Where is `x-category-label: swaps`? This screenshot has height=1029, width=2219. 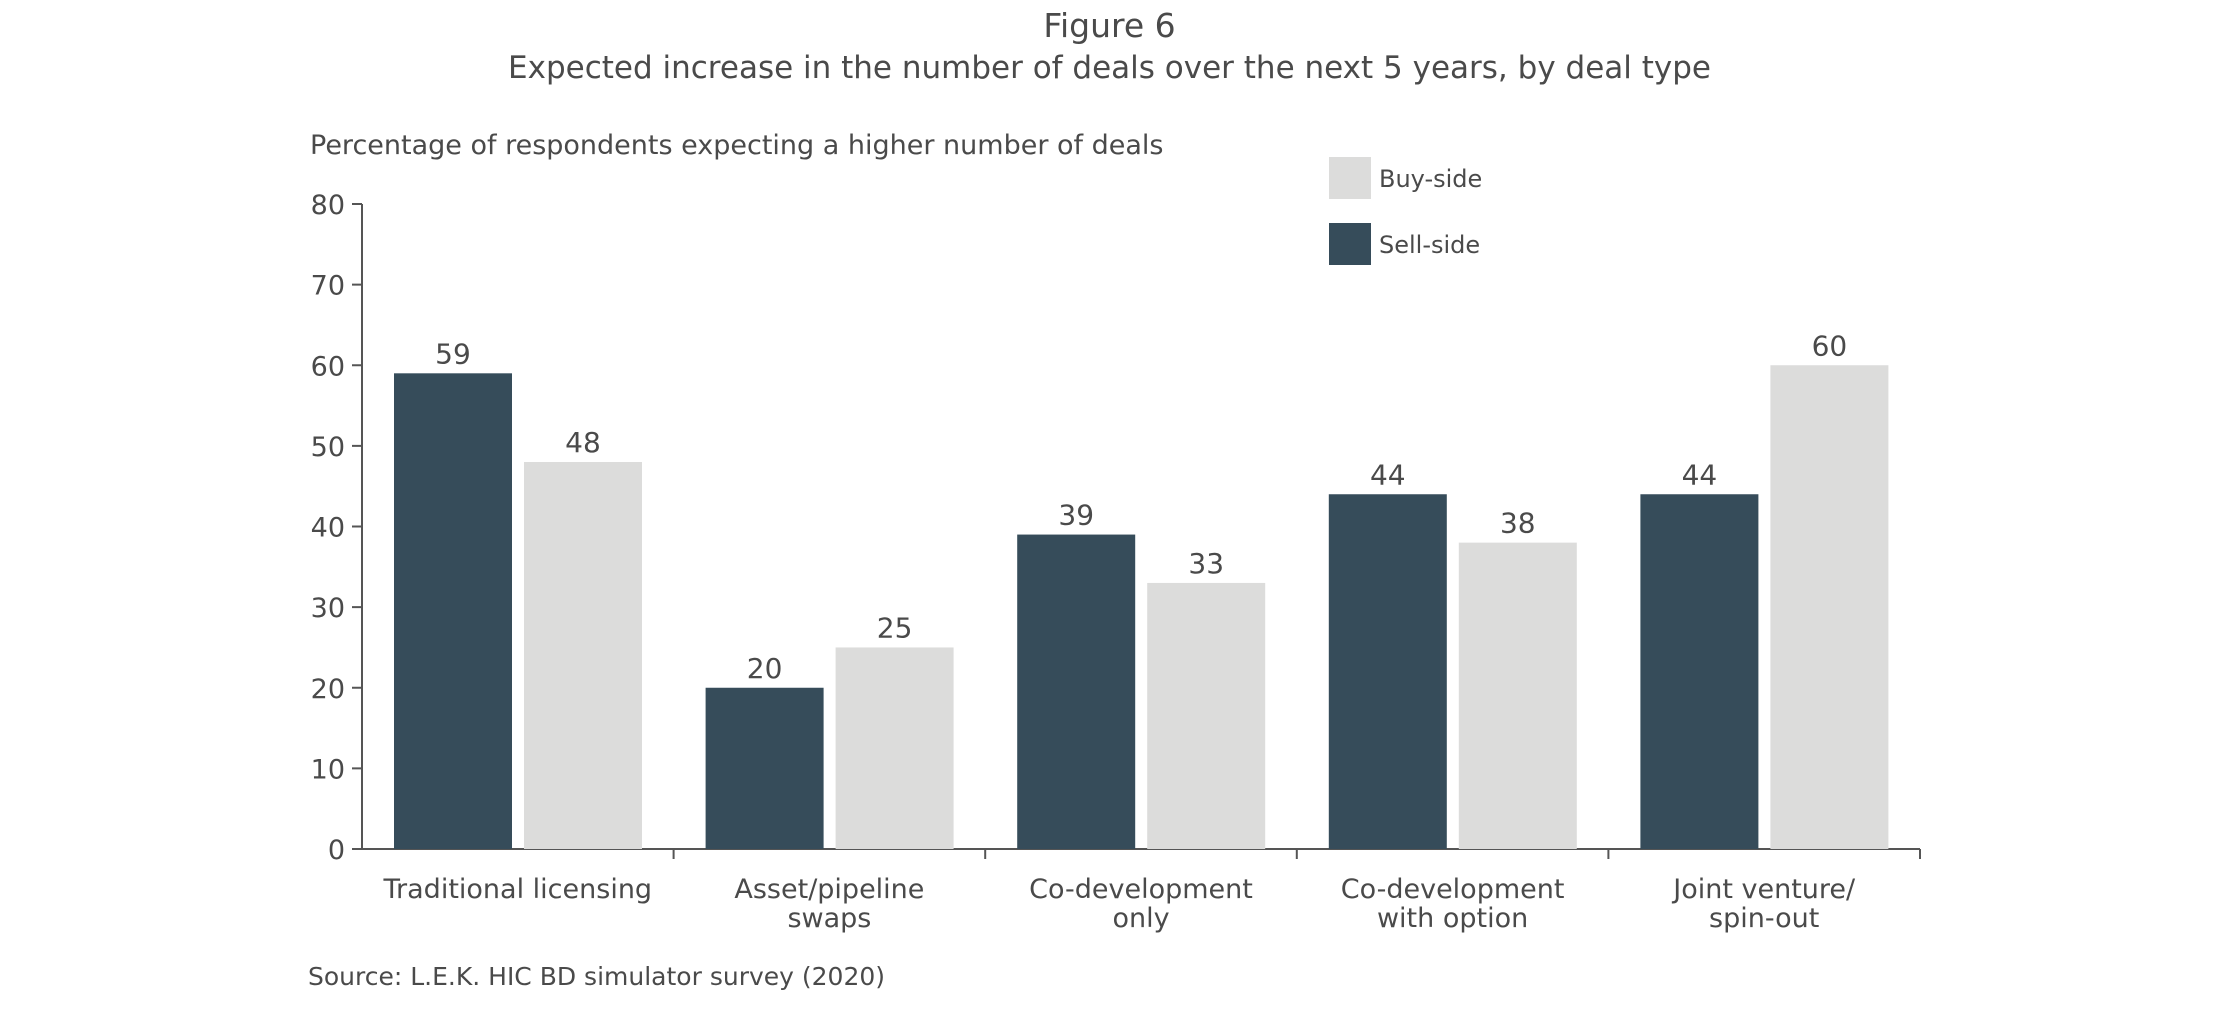
x-category-label: swaps is located at coordinates (829, 918).